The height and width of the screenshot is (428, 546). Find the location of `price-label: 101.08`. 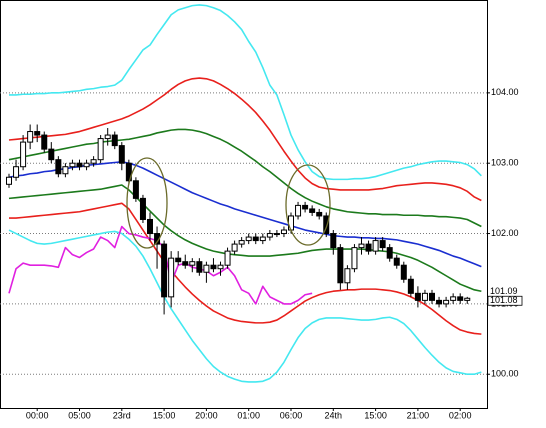

price-label: 101.08 is located at coordinates (504, 300).